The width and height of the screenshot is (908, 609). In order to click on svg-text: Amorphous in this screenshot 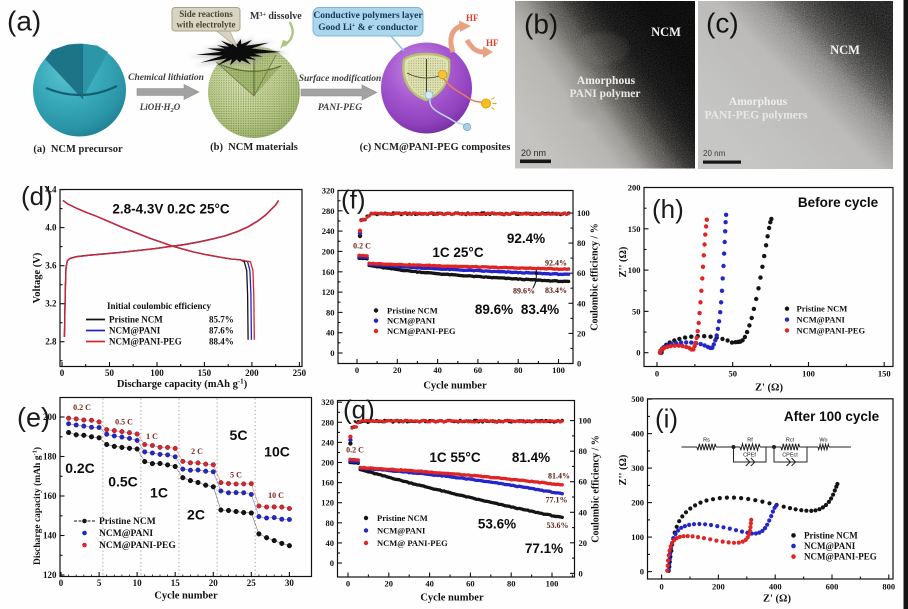, I will do `click(758, 102)`.